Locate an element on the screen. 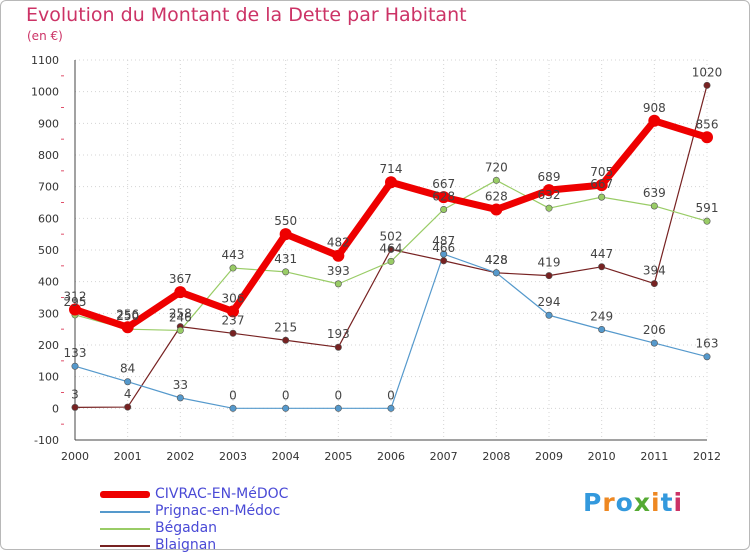 Image resolution: width=750 pixels, height=554 pixels. logo-letter: P is located at coordinates (593, 502).